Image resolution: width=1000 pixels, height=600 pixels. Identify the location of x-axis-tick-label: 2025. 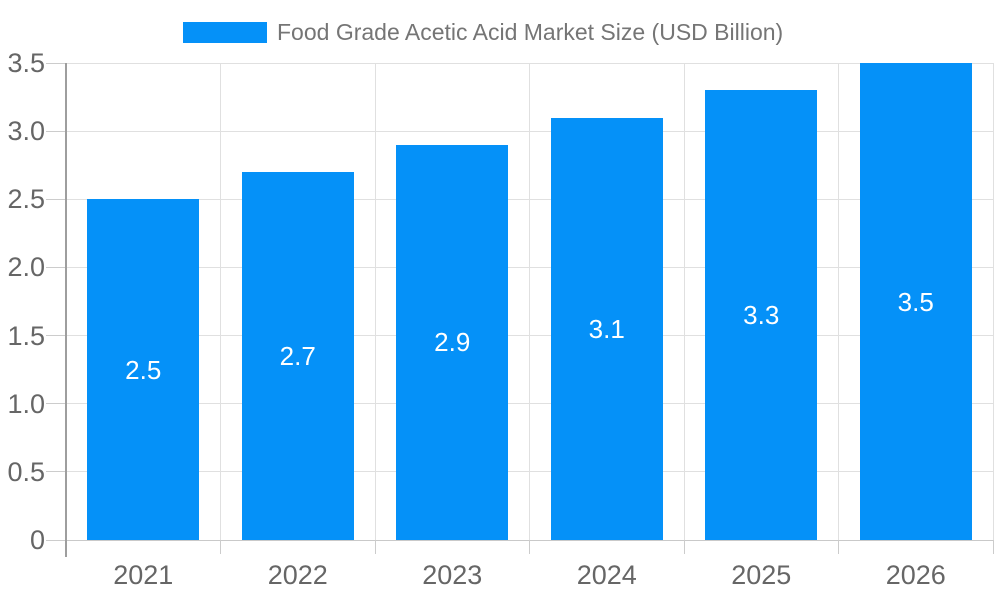
(761, 575).